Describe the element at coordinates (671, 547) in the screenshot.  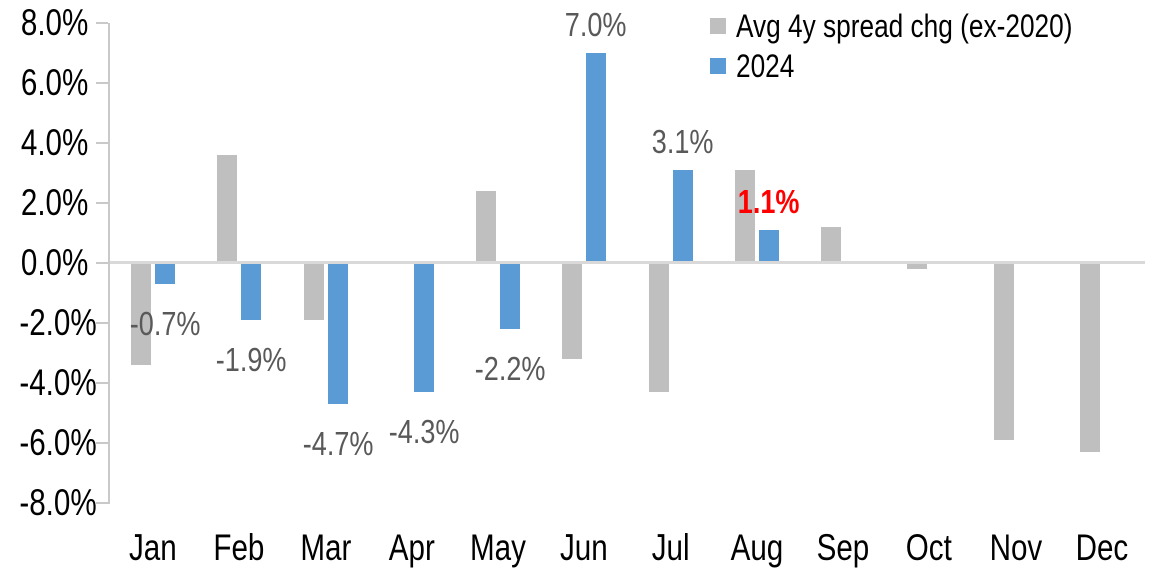
I see `x-tick-jul: Jul` at that location.